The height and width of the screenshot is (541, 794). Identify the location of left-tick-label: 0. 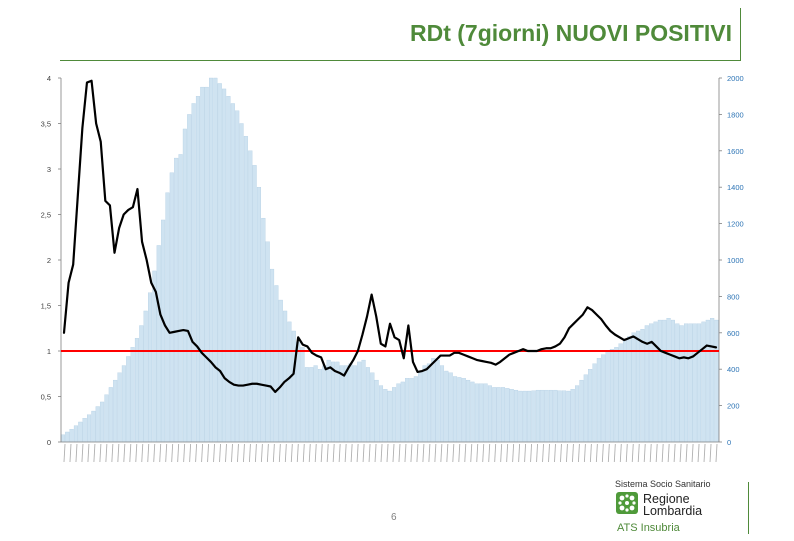
(49, 442).